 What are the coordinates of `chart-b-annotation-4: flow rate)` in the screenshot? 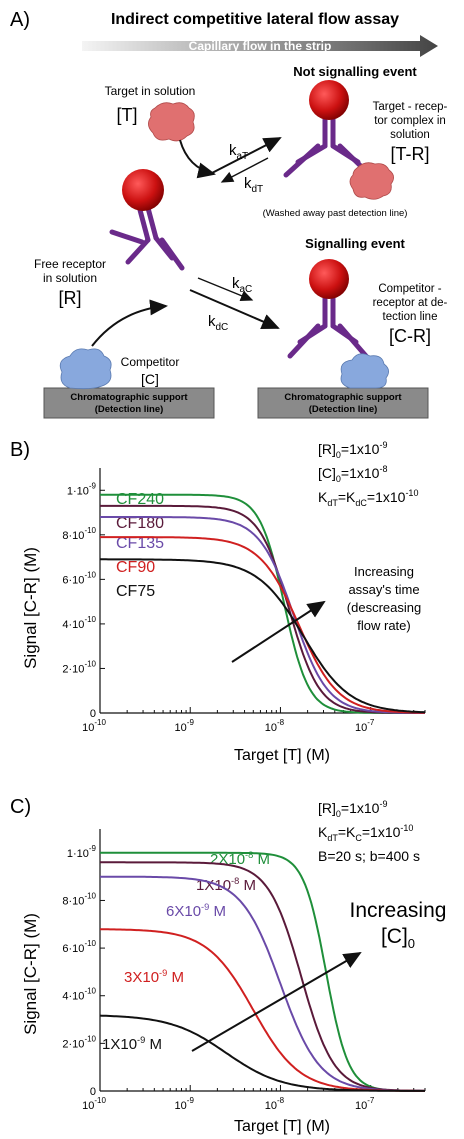 It's located at (383, 625).